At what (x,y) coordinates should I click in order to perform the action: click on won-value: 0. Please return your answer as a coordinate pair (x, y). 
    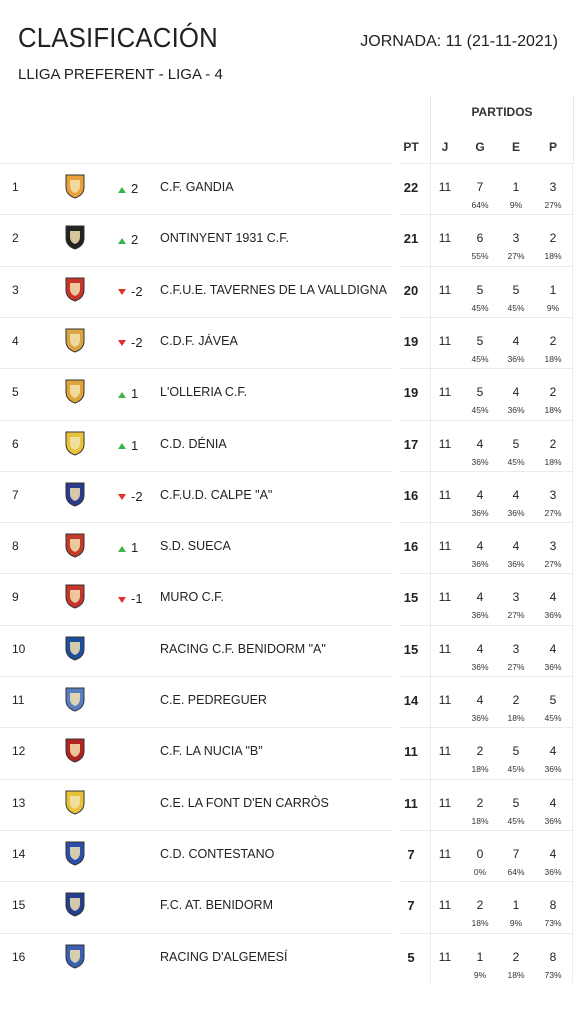
    Looking at the image, I should click on (480, 853).